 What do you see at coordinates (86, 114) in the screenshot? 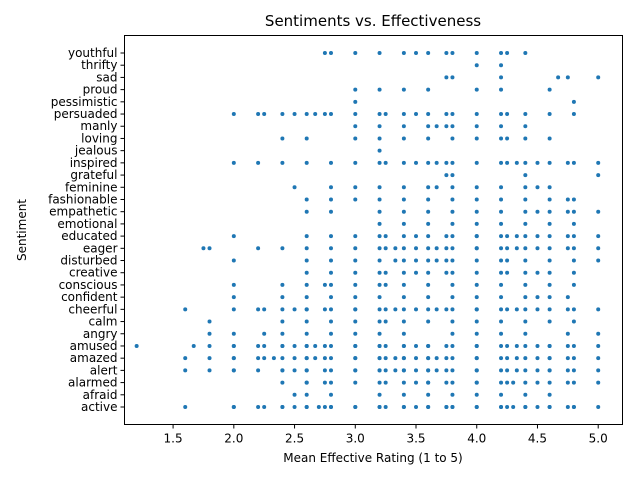
I see `y-tick-label-persuaded: persuaded` at bounding box center [86, 114].